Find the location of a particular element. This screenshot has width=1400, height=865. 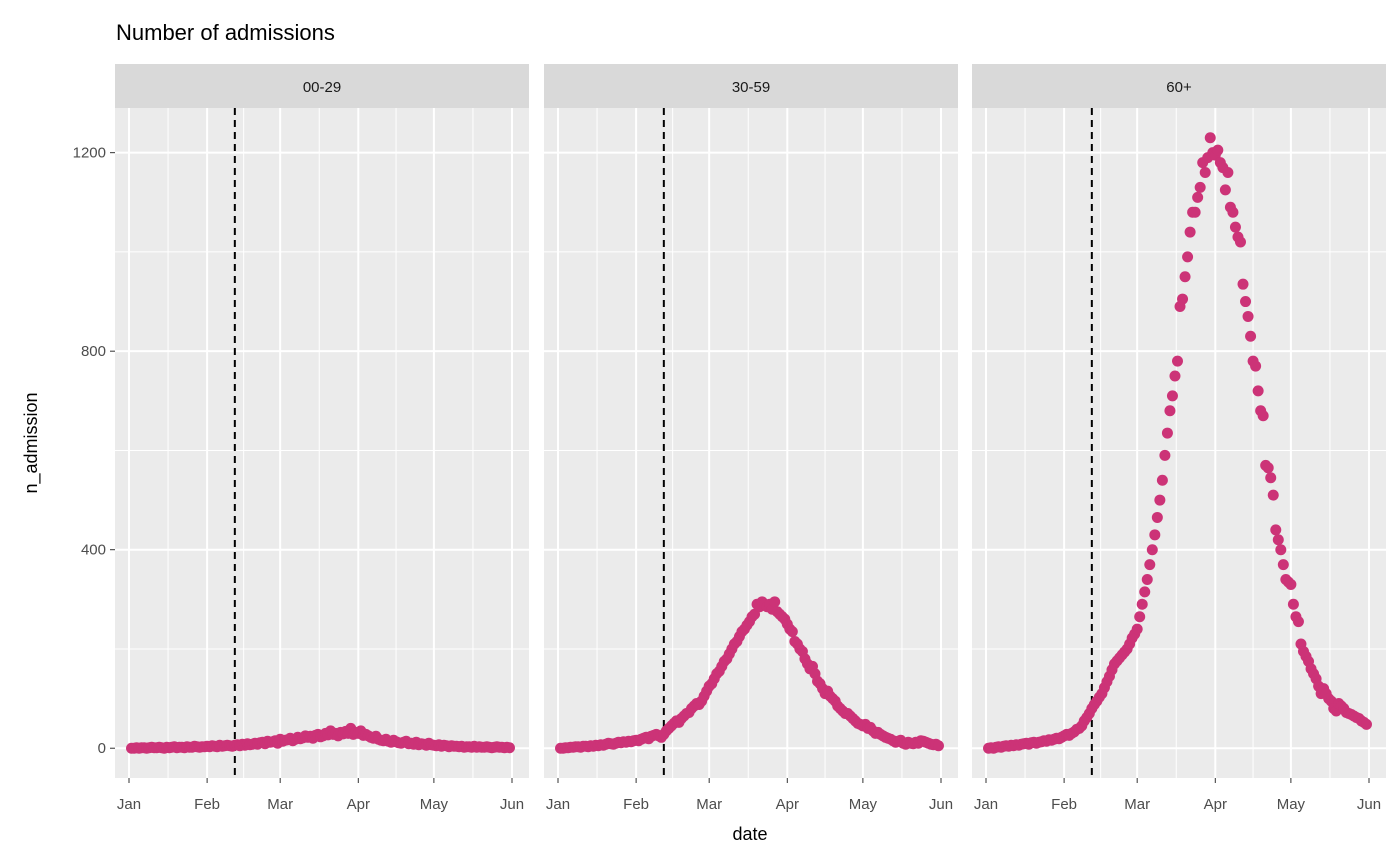

chart-title: Number of admissions is located at coordinates (225, 32).